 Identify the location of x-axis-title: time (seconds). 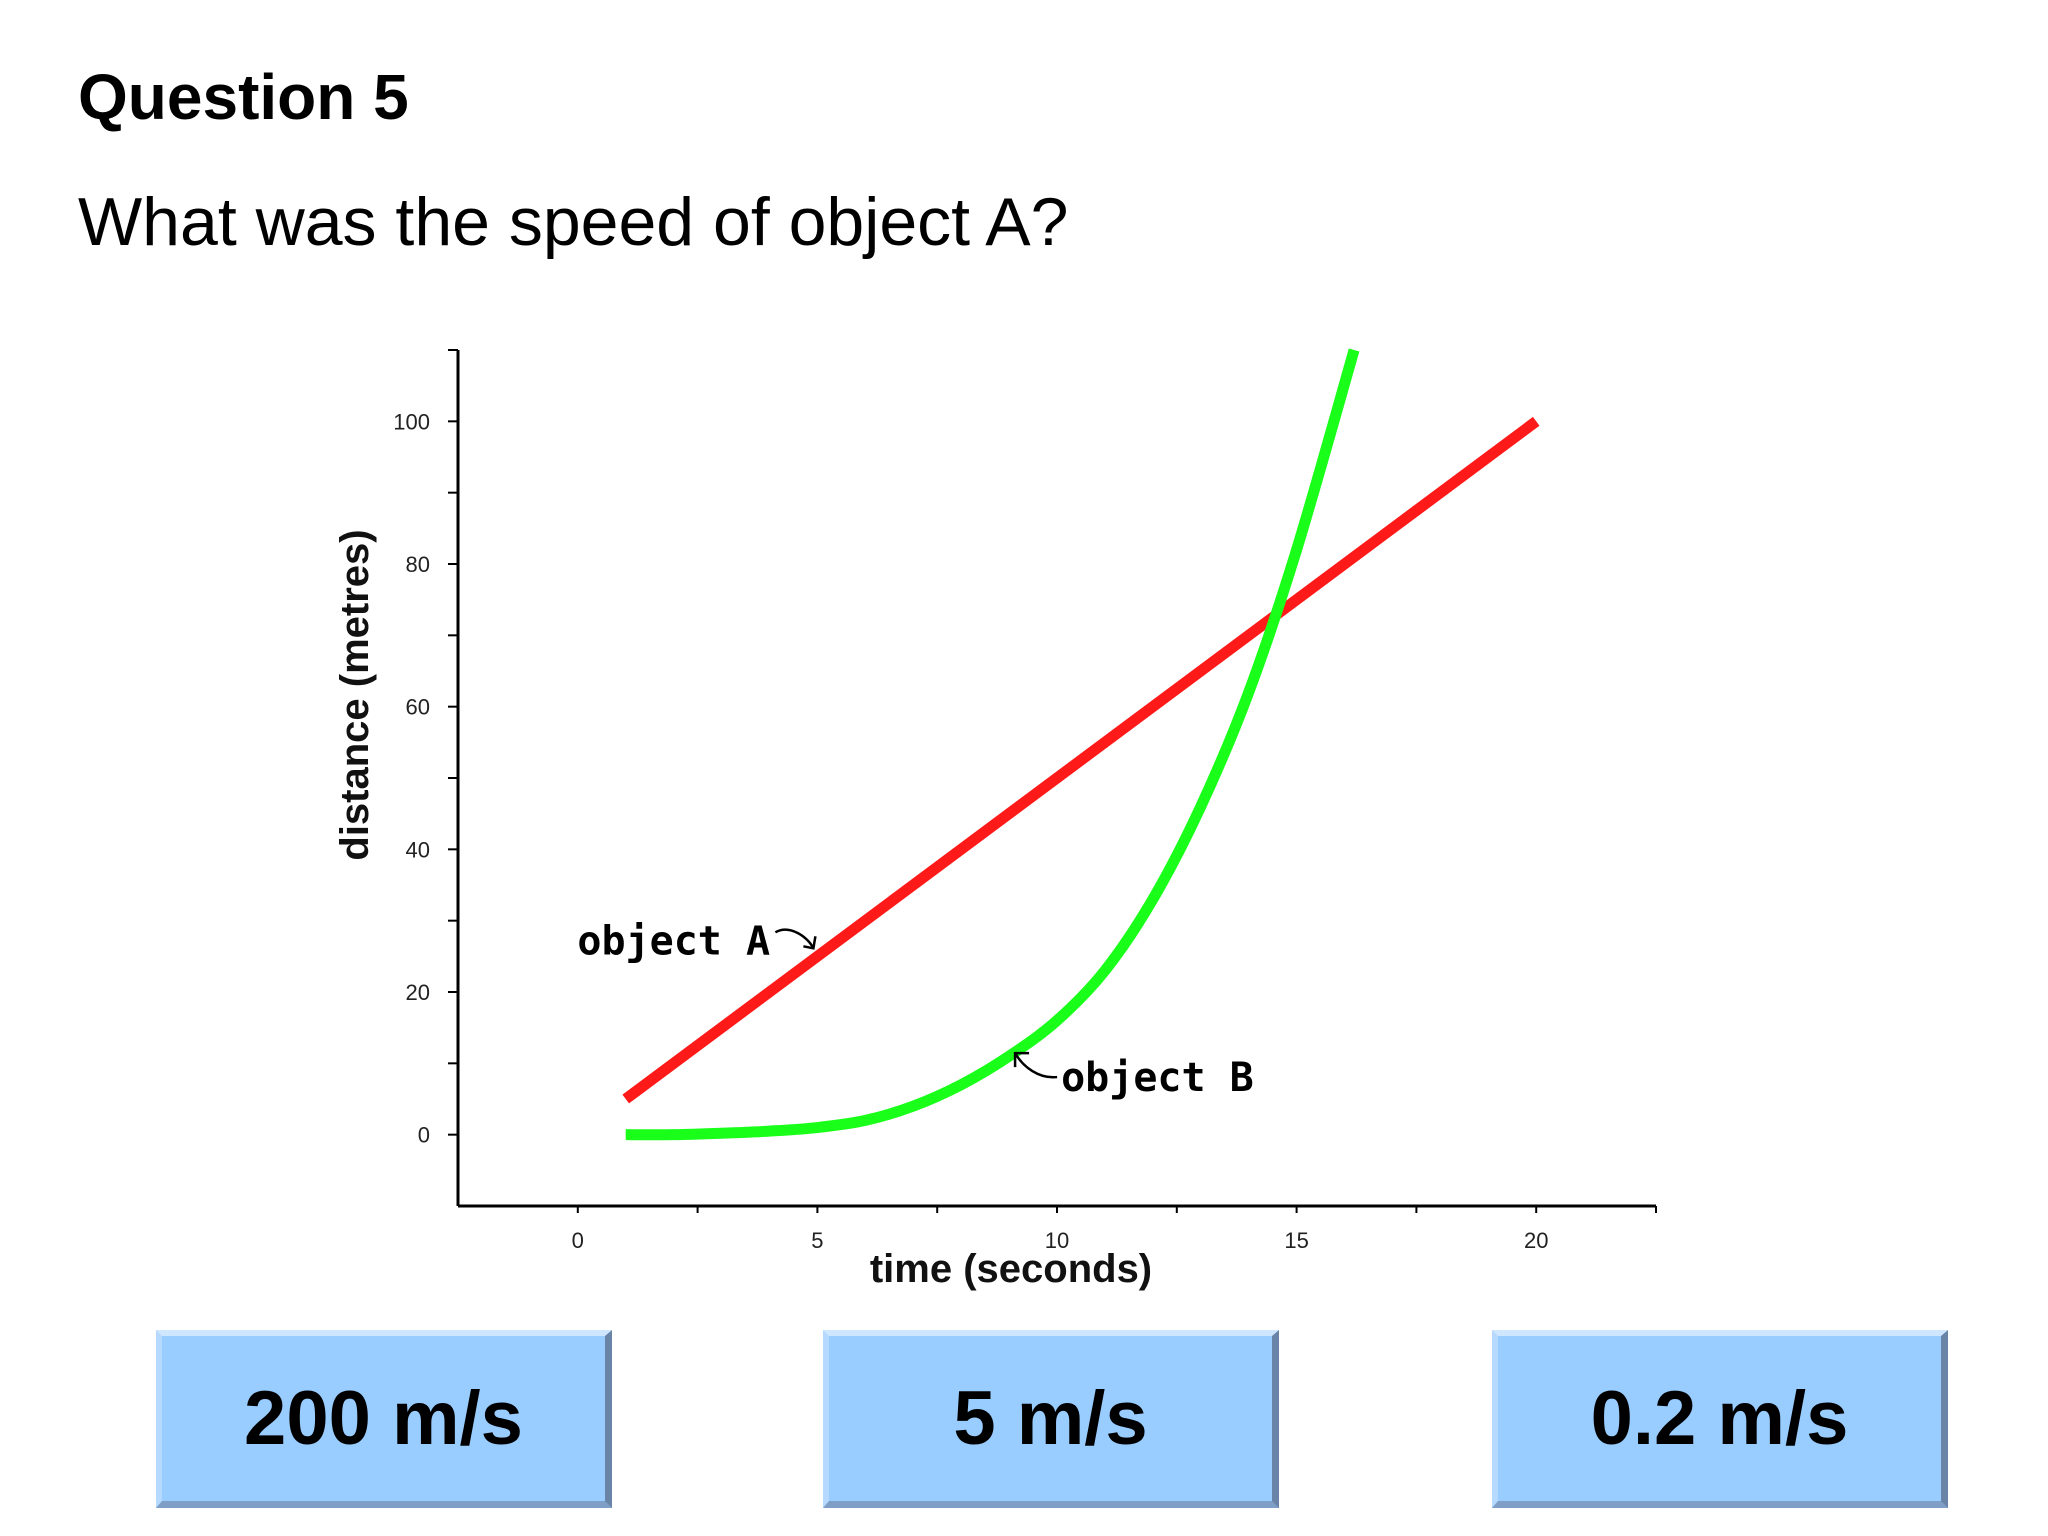
(1011, 1269).